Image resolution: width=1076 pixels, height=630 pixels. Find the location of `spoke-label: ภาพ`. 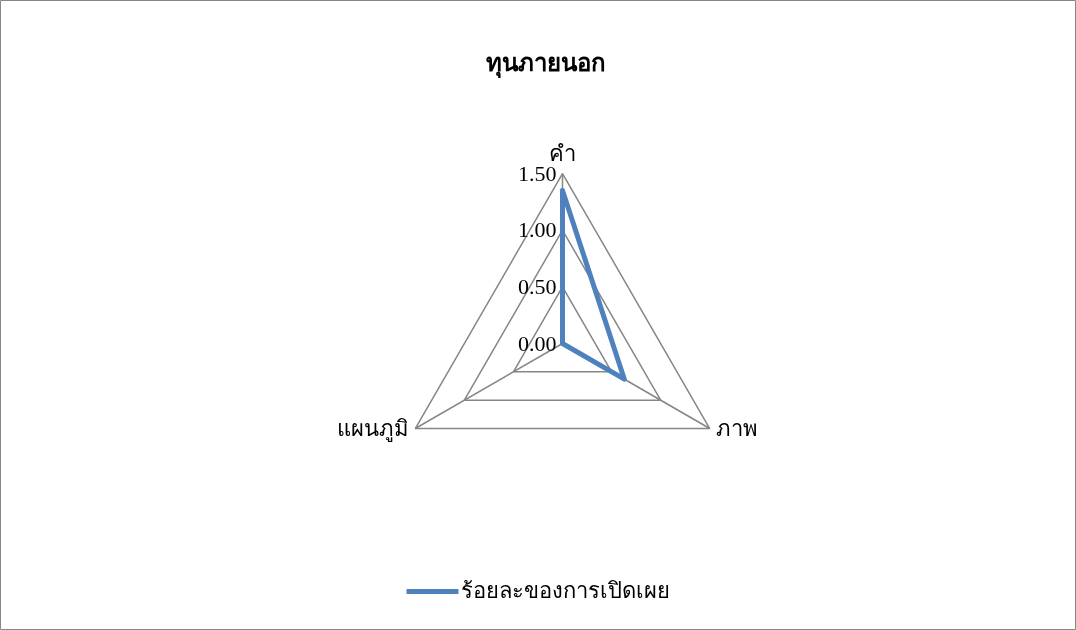

spoke-label: ภาพ is located at coordinates (736, 428).